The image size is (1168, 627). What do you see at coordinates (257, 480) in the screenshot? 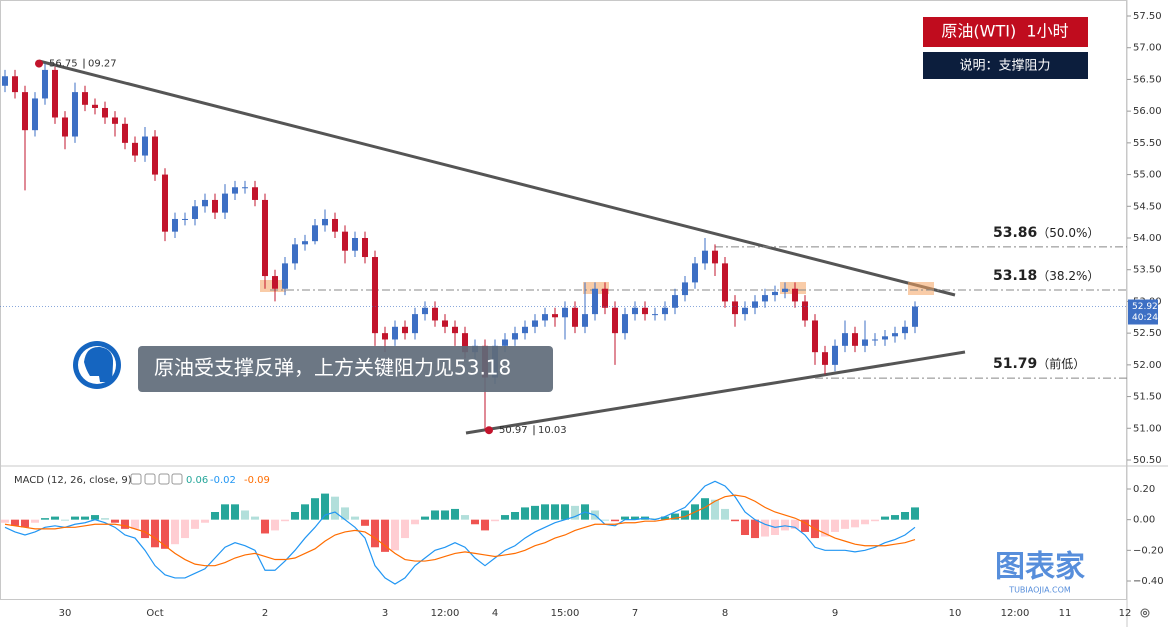
I see `legend-value: -0.09` at bounding box center [257, 480].